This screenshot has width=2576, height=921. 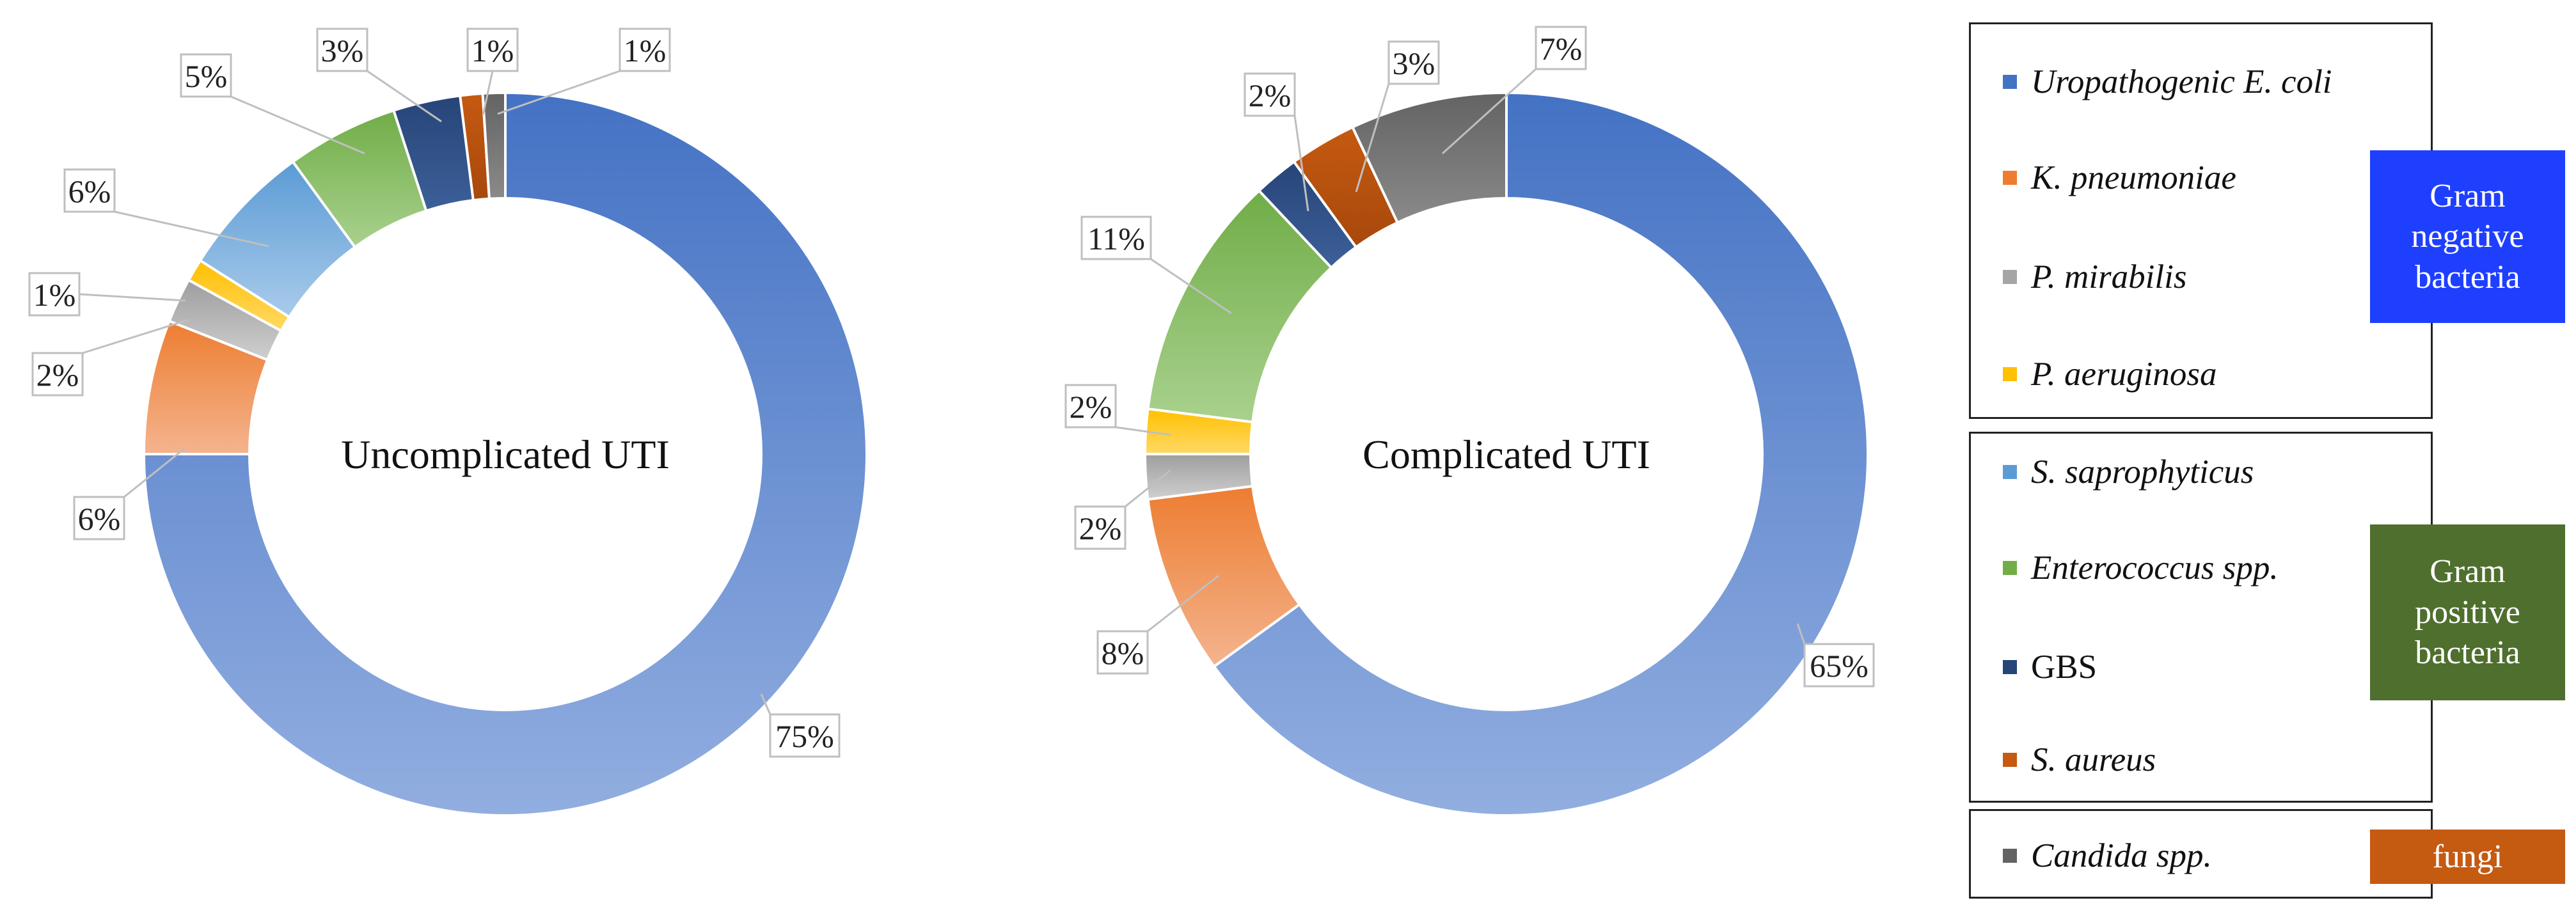 What do you see at coordinates (2121, 855) in the screenshot?
I see `legend-label: Candida spp.` at bounding box center [2121, 855].